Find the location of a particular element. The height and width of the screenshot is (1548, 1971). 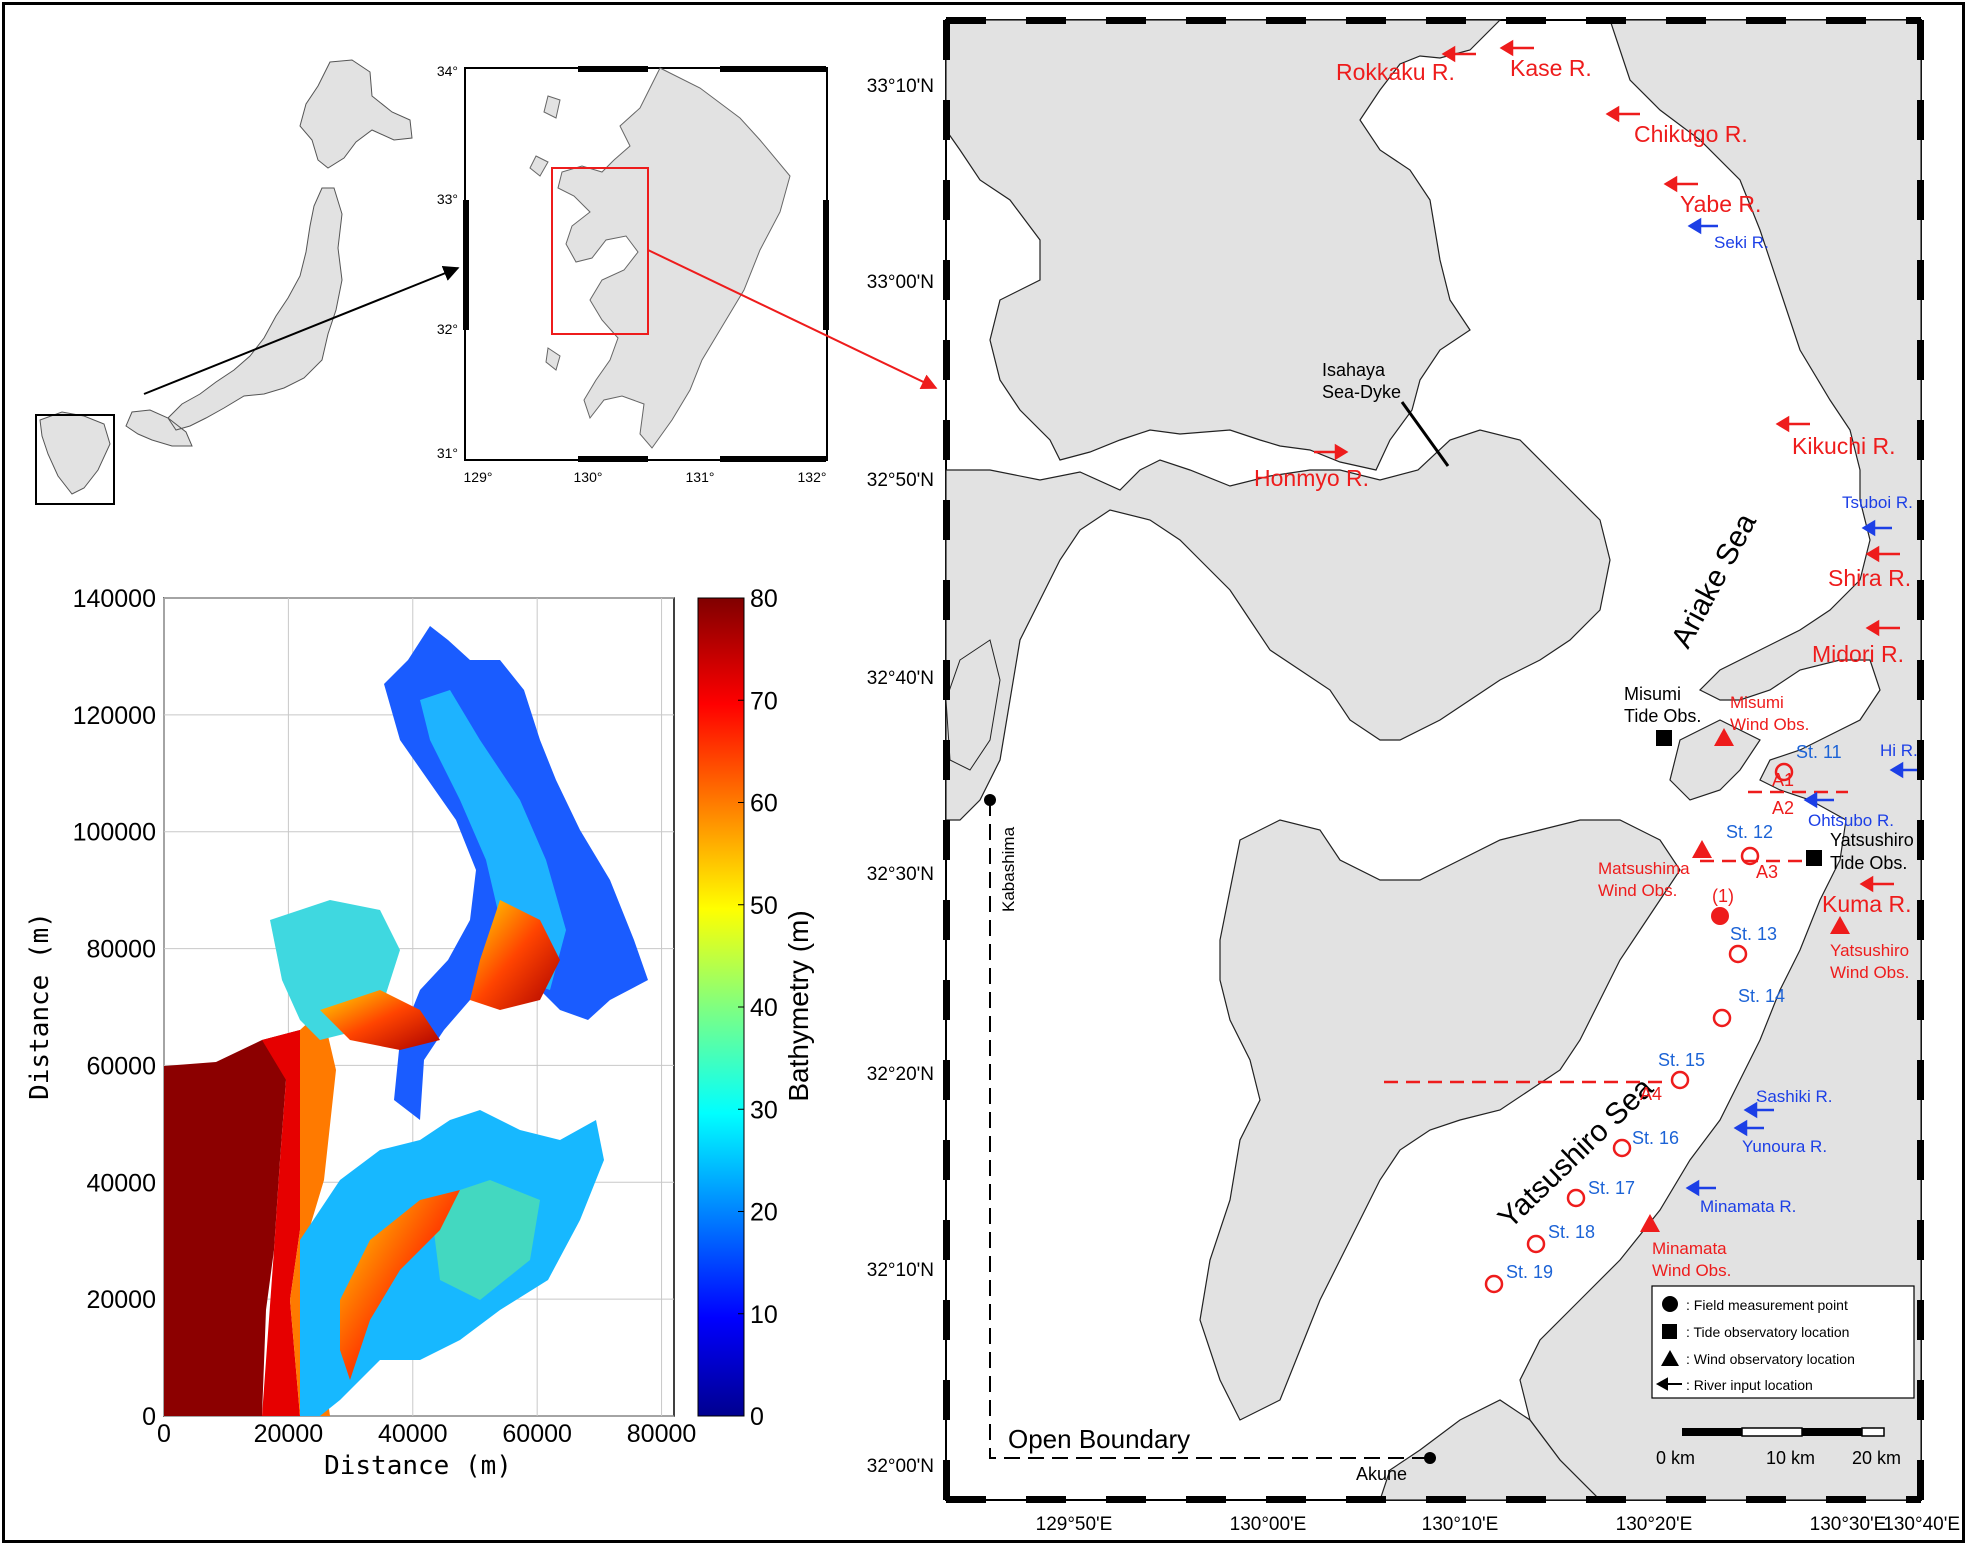

st15-label: St. 15 is located at coordinates (1681, 1060).